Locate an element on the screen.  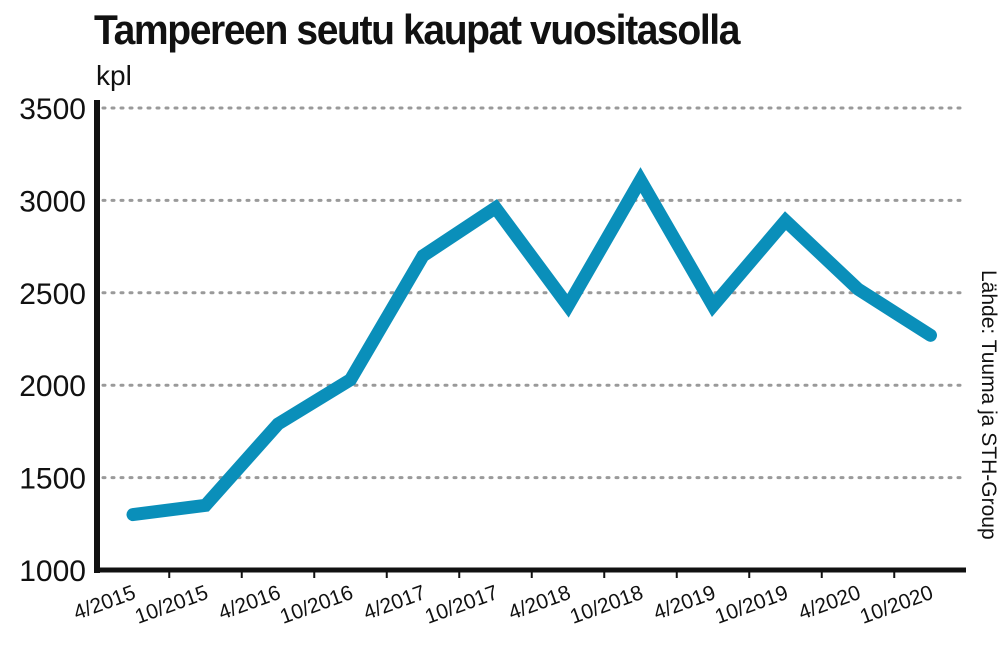
x-tick-label-4-2017: 4/2017 is located at coordinates (394, 603).